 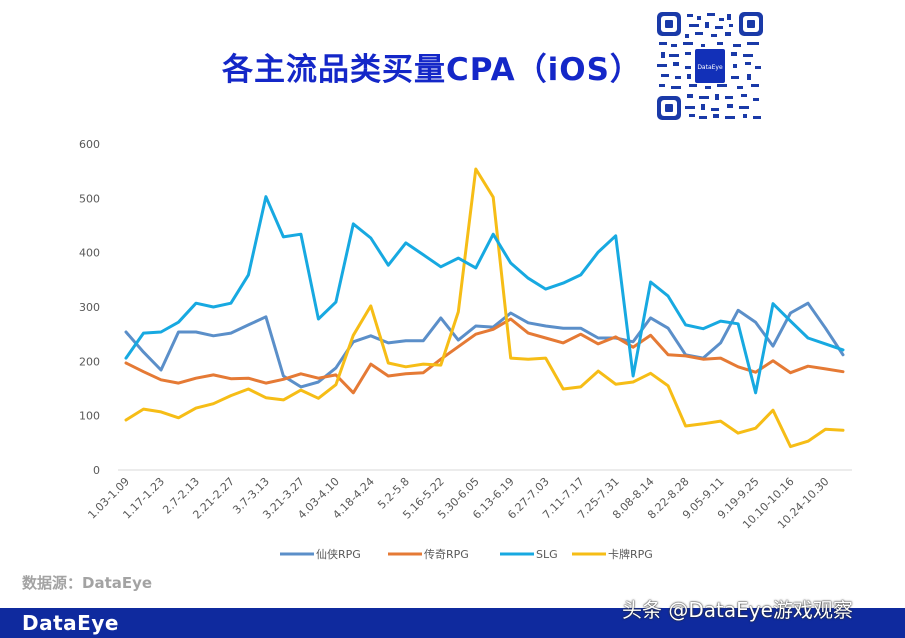 What do you see at coordinates (630, 554) in the screenshot?
I see `legend-label: 卡牌RPG` at bounding box center [630, 554].